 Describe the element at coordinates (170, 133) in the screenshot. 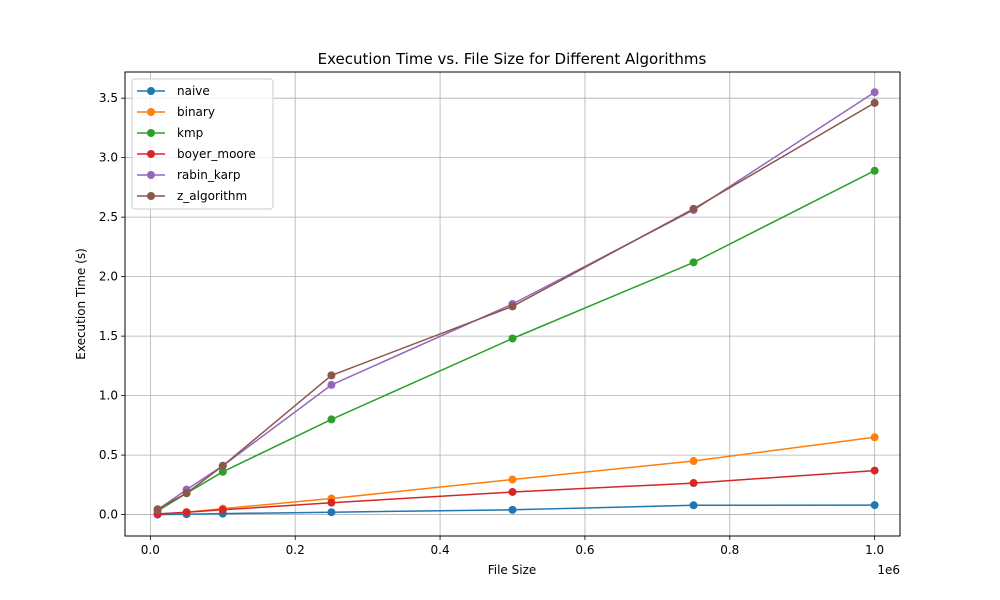

I see `legend-item-kmp: kmp` at that location.